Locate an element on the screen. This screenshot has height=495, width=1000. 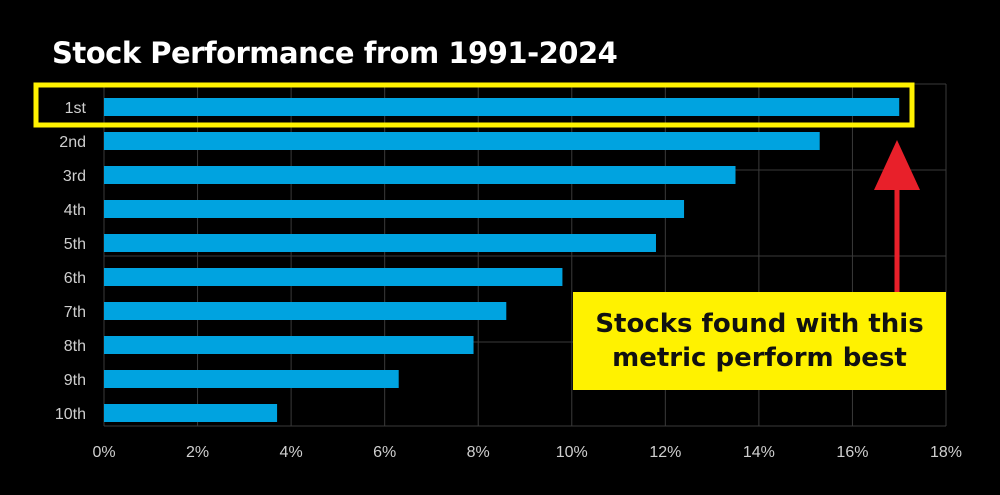
bar-8th is located at coordinates (289, 345).